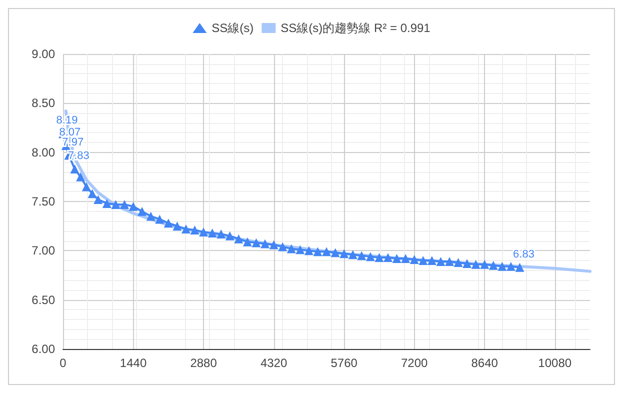 This screenshot has height=393, width=623. What do you see at coordinates (274, 363) in the screenshot?
I see `x-tick-label: 4320` at bounding box center [274, 363].